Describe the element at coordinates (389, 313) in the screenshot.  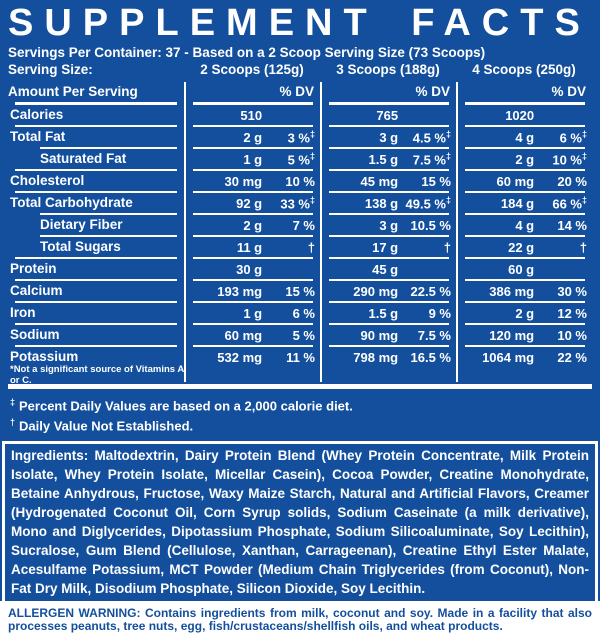
I see `value-iron-col2: 1.5 g 9 %` at that location.